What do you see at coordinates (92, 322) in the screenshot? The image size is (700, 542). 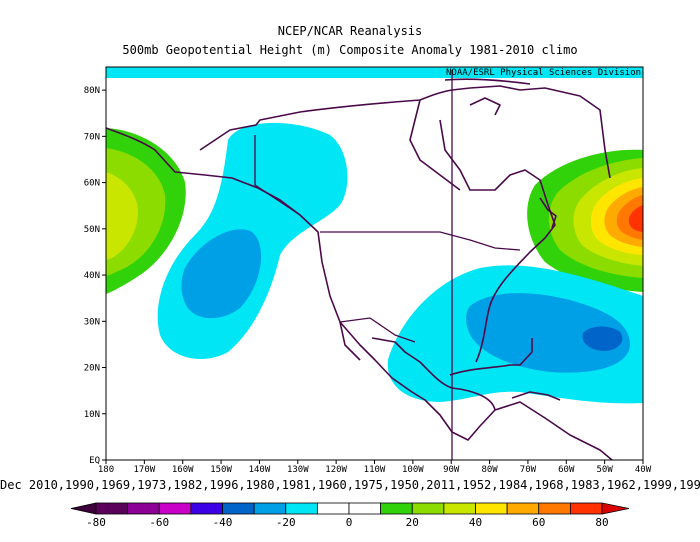 I see `lat-tick-label: 30N` at bounding box center [92, 322].